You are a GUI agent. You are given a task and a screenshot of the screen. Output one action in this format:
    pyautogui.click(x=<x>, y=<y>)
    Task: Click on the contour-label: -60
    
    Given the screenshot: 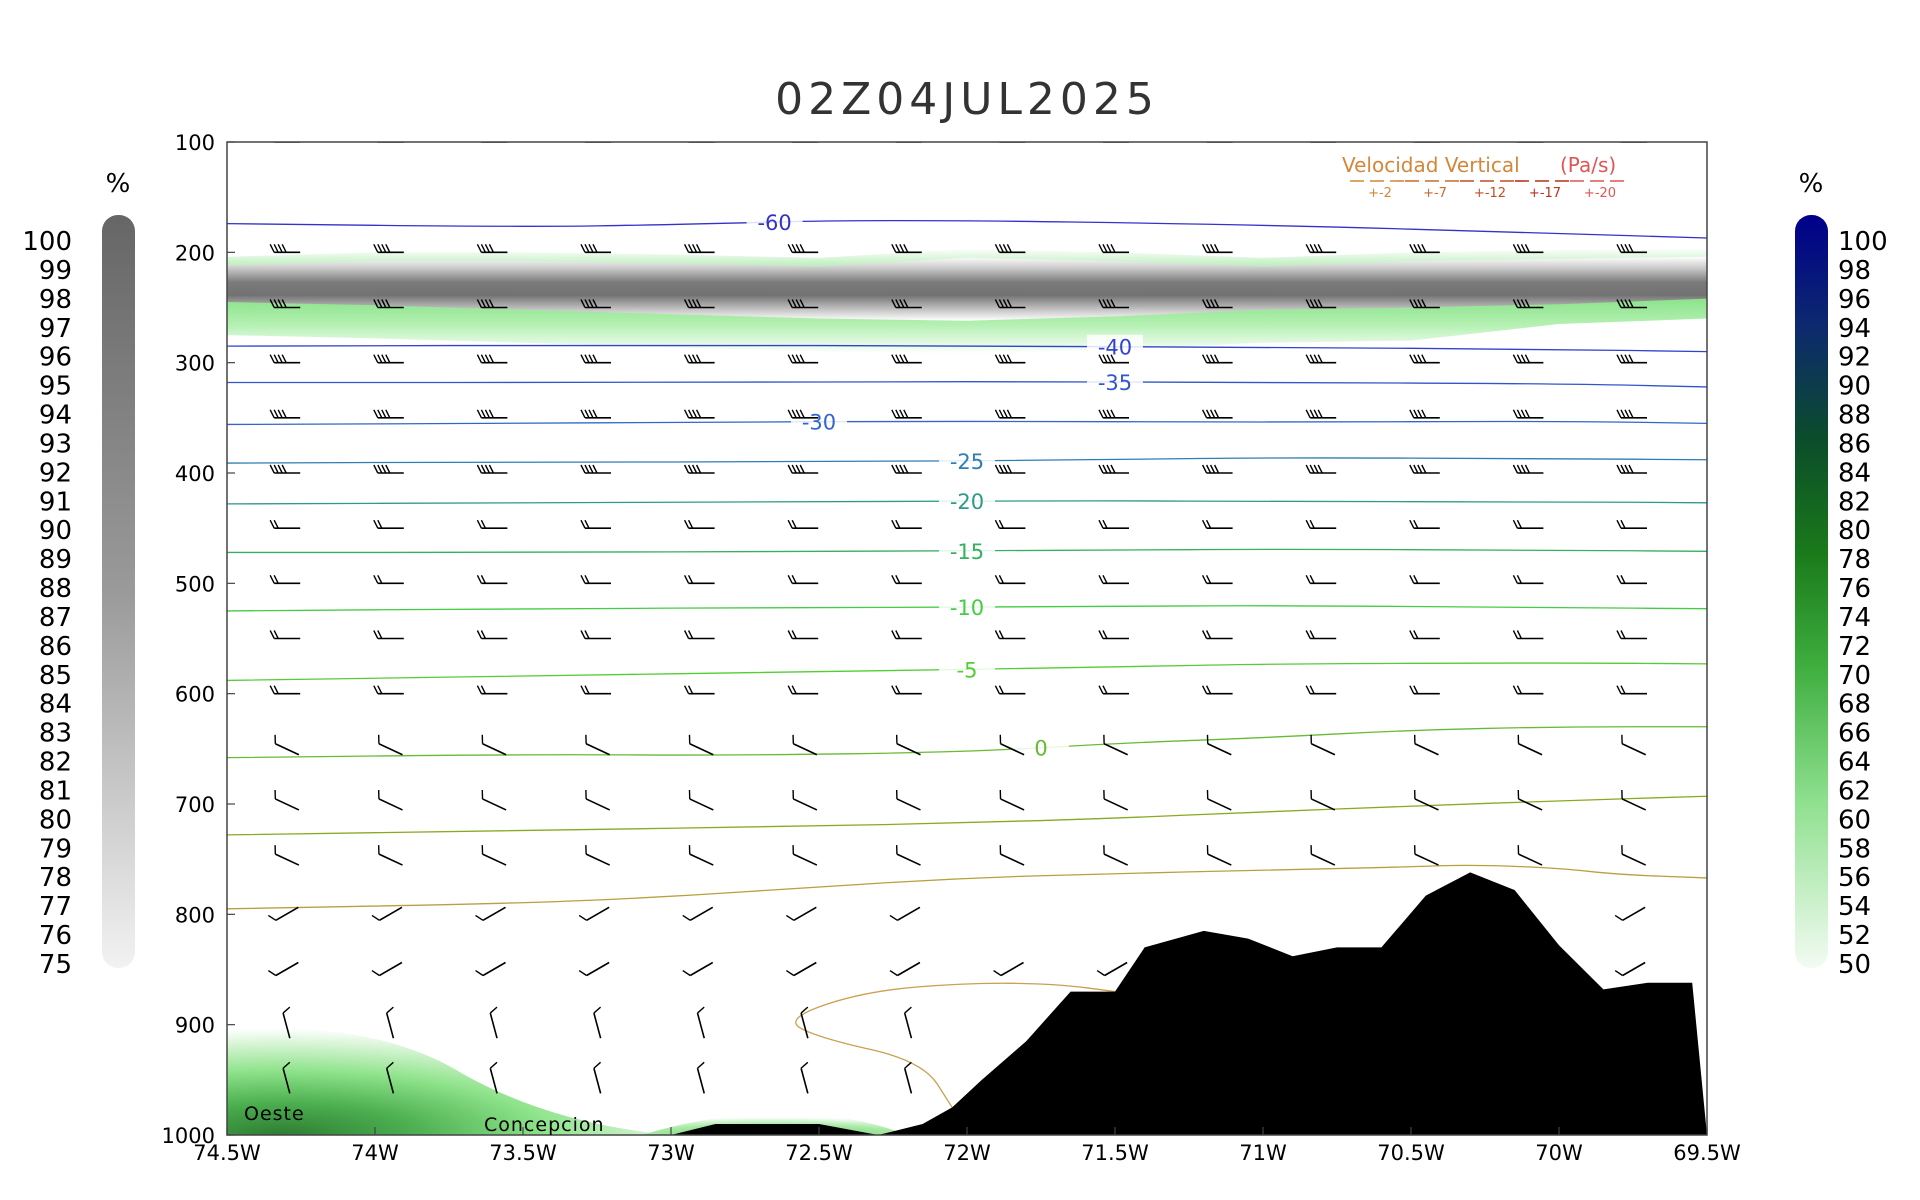 What is the action you would take?
    pyautogui.click(x=774, y=223)
    